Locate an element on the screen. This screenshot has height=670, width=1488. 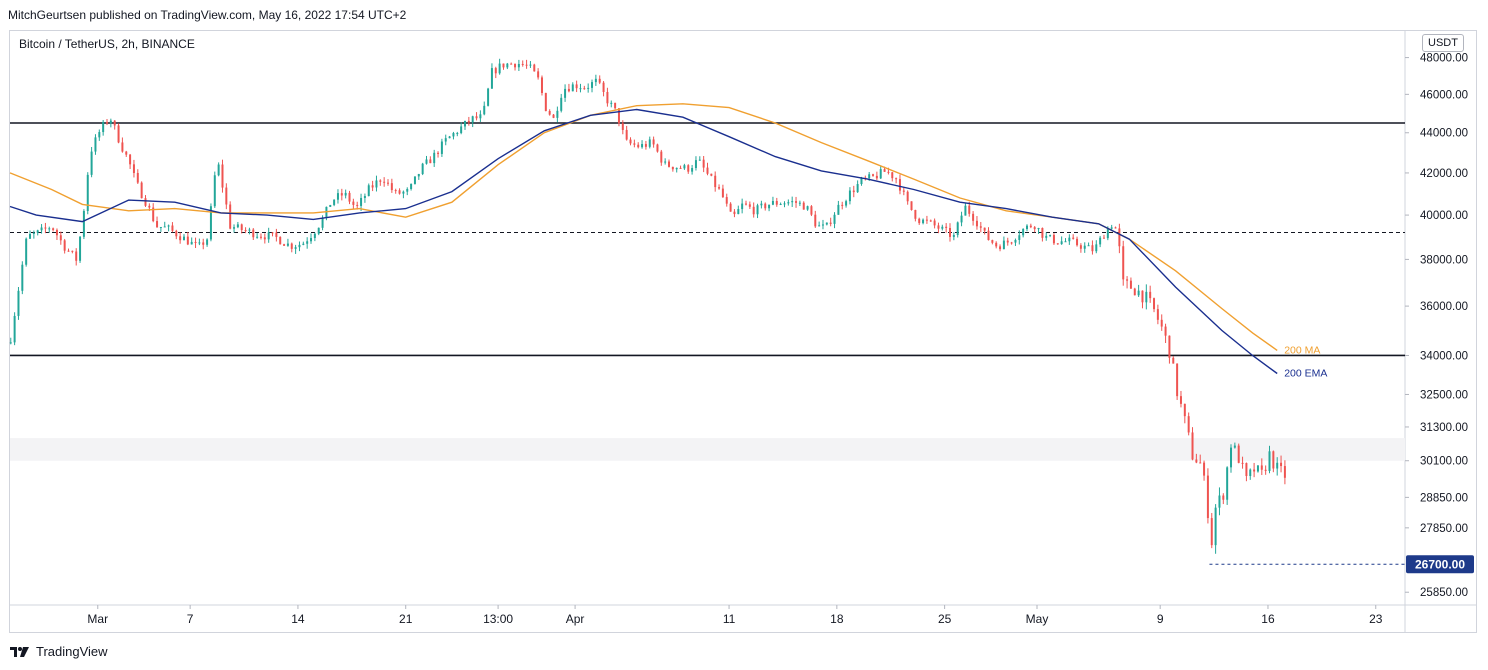
footer-brand: TradingView is located at coordinates (59, 651).